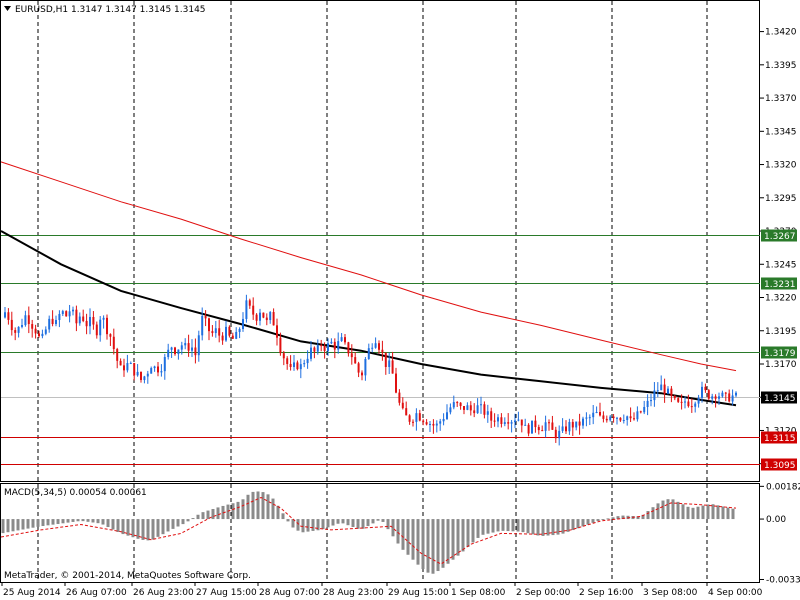 The image size is (800, 600). What do you see at coordinates (96, 593) in the screenshot?
I see `time-tick-label: 26 Aug 07:00` at bounding box center [96, 593].